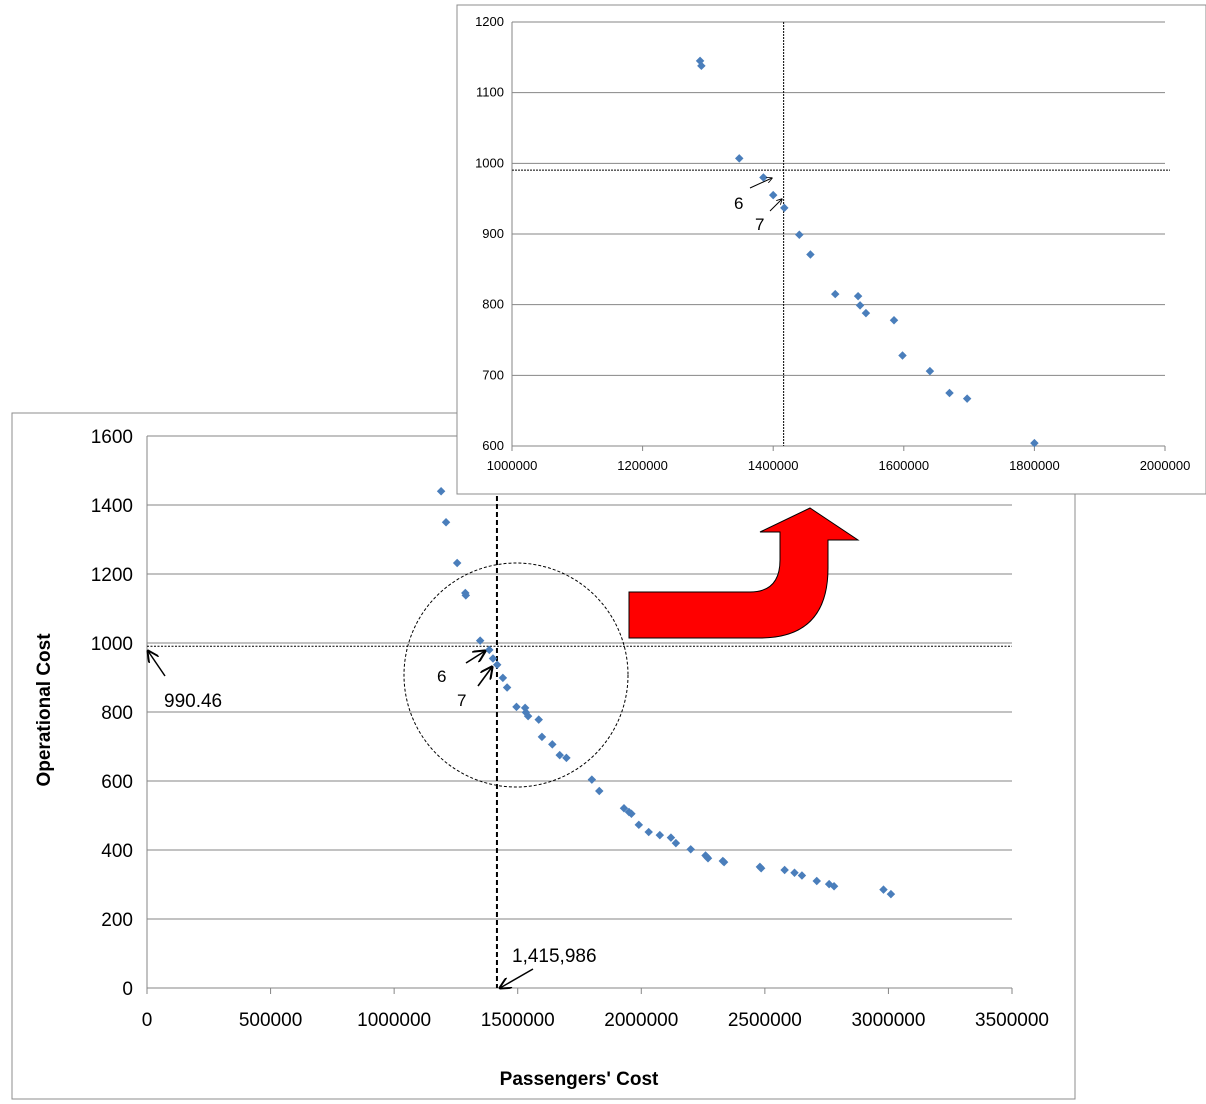  Describe the element at coordinates (518, 1020) in the screenshot. I see `main-x-tick-label: 1500000` at that location.